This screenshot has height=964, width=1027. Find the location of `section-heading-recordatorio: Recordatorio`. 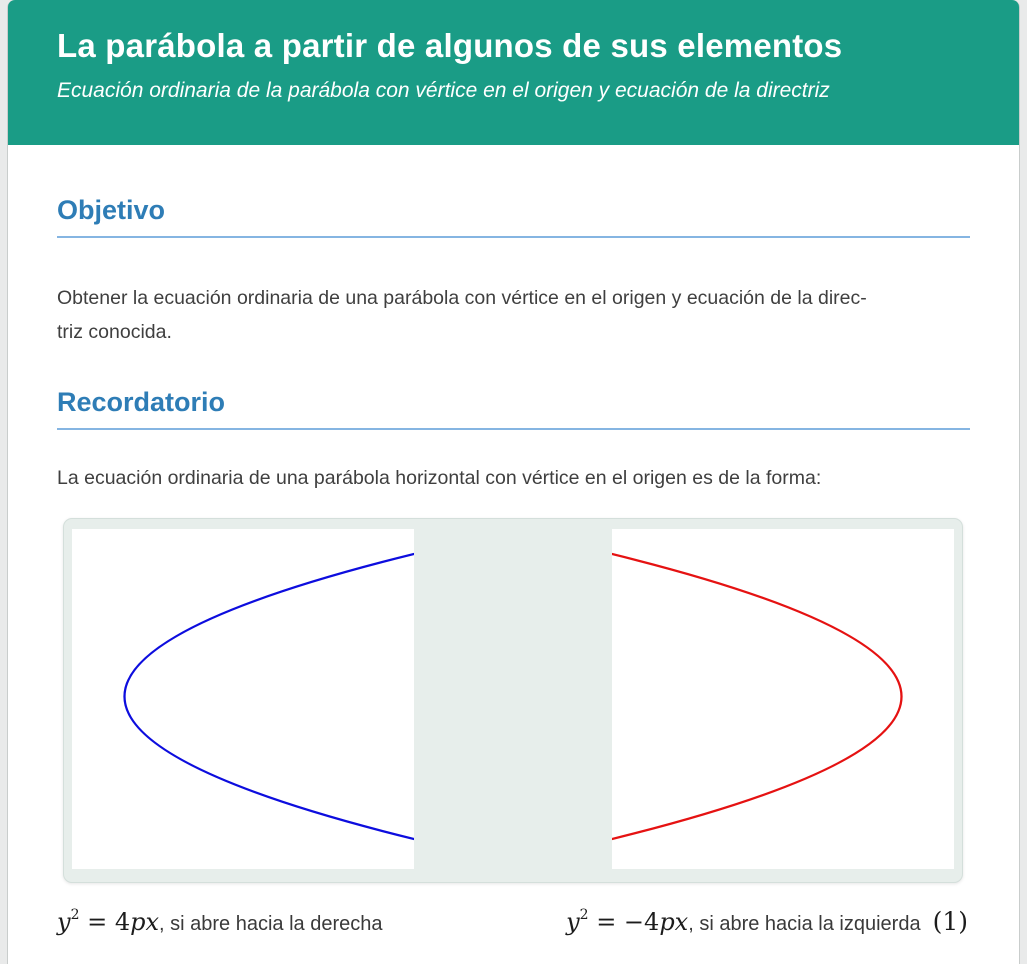

section-heading-recordatorio: Recordatorio is located at coordinates (513, 409).